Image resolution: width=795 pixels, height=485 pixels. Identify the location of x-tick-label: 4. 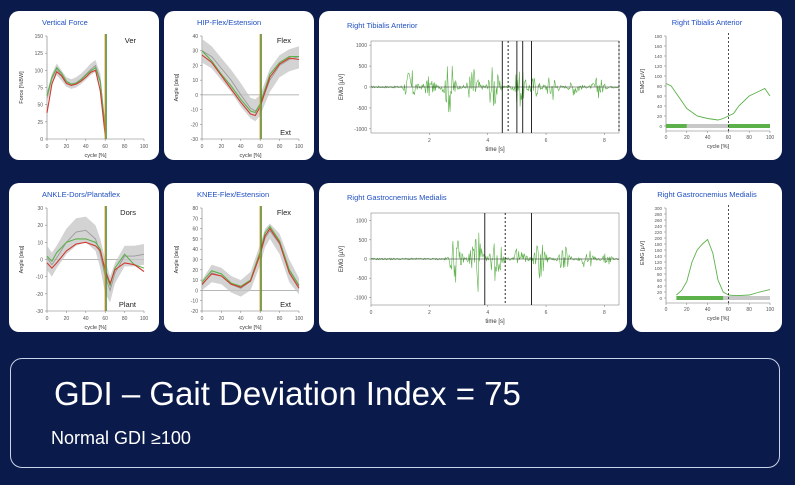
(487, 141).